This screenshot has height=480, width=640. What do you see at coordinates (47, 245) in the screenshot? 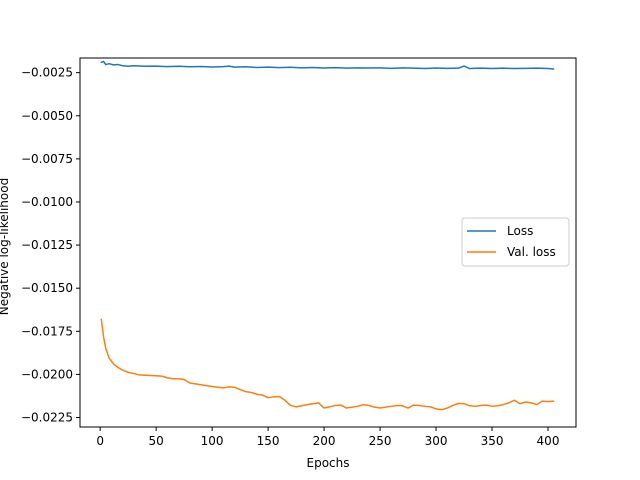
I see `y-tick-label: −0.0125` at bounding box center [47, 245].